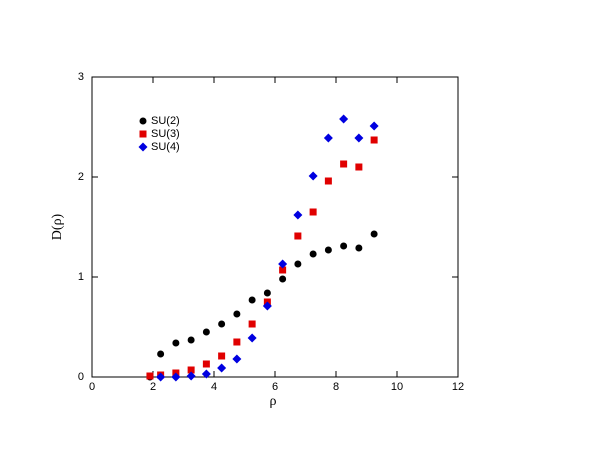  I want to click on x-tick-label: 8, so click(336, 387).